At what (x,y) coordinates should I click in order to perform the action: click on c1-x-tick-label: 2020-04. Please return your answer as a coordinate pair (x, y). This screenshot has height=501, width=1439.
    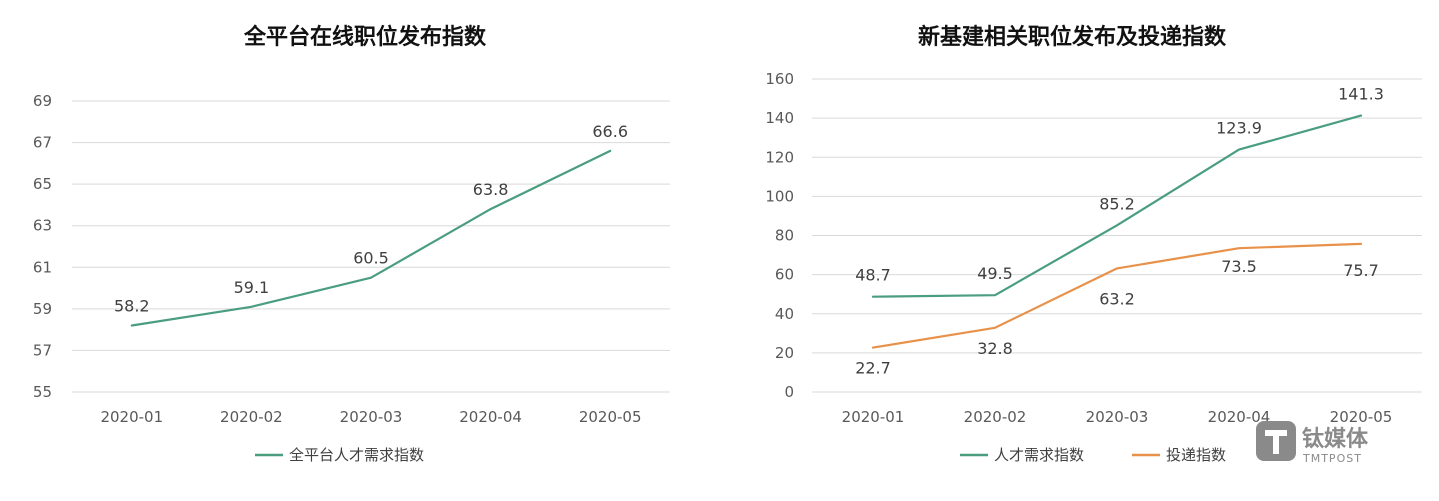
    Looking at the image, I should click on (490, 417).